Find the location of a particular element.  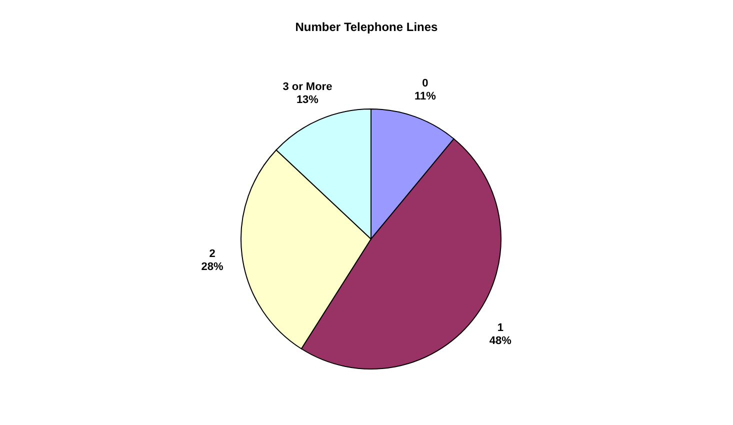

slice-label: 2 is located at coordinates (212, 254).